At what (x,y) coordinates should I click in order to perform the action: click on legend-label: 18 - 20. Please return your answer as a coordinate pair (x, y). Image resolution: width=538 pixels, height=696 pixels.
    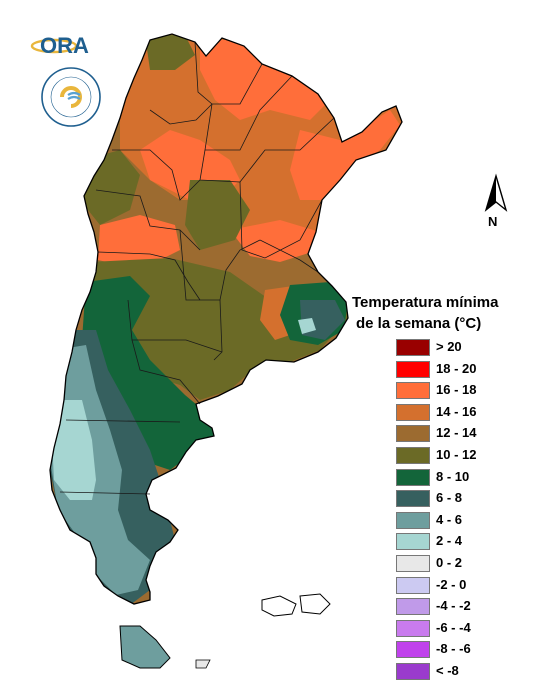
    Looking at the image, I should click on (456, 368).